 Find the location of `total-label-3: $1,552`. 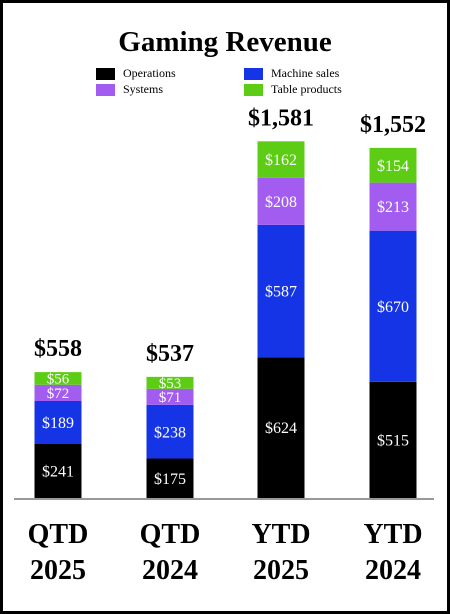

total-label-3: $1,552 is located at coordinates (393, 125).